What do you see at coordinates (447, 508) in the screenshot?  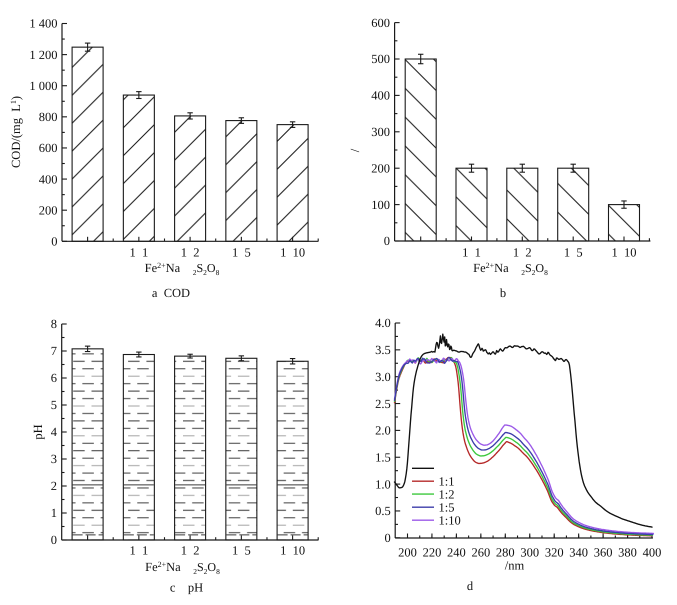 I see `svg-text: 1:5` at bounding box center [447, 508].